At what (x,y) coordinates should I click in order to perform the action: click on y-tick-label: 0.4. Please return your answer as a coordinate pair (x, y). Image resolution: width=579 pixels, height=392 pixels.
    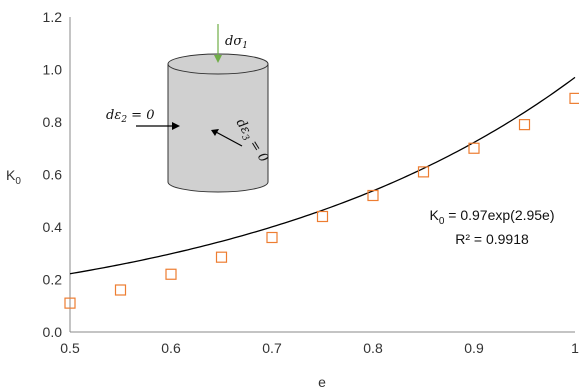
    Looking at the image, I should click on (53, 227).